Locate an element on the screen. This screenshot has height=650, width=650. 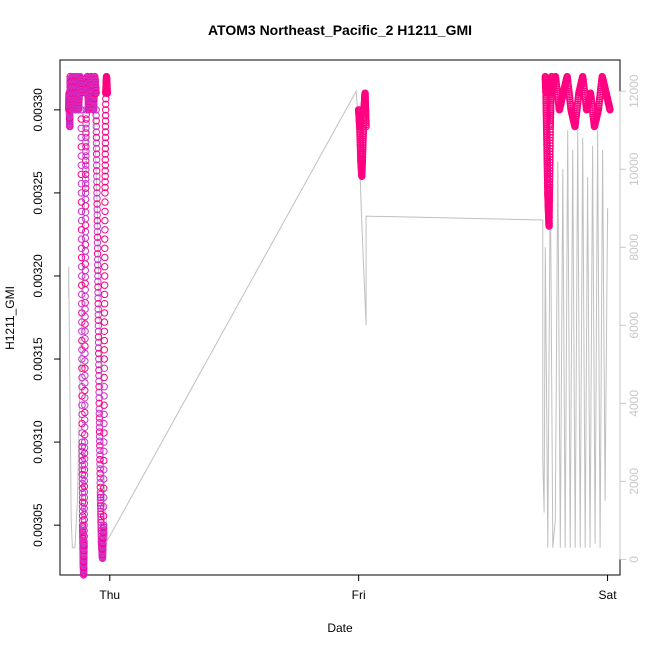
x-tick-label: Sat is located at coordinates (608, 595).